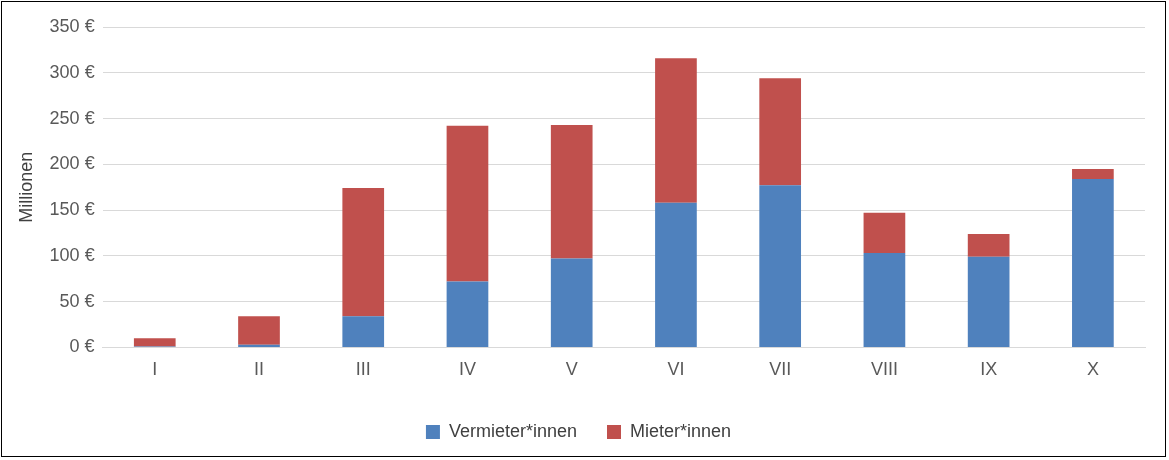 The height and width of the screenshot is (460, 1169). I want to click on y-tick-label: 200 €, so click(72, 163).